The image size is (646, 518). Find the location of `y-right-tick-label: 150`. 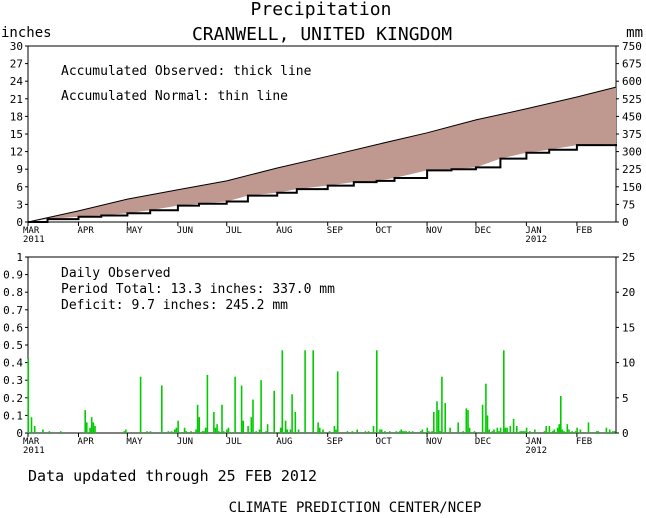

y-right-tick-label: 150 is located at coordinates (632, 187).